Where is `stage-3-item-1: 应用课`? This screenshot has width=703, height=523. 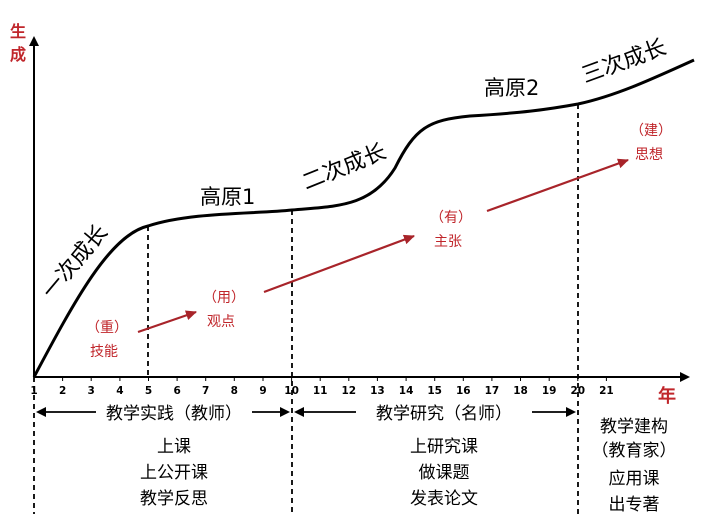
stage-3-item-1: 应用课 is located at coordinates (634, 479).